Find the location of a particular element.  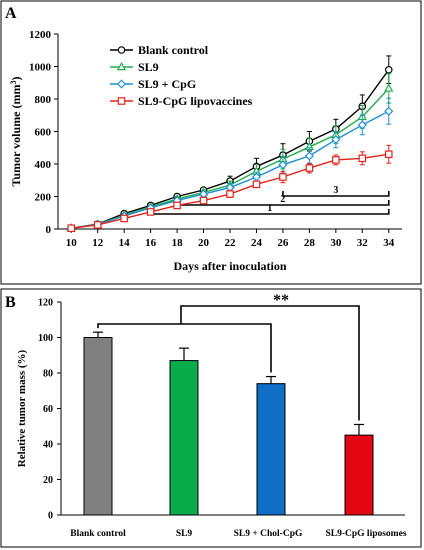

y-tick-label: 400 is located at coordinates (43, 165).